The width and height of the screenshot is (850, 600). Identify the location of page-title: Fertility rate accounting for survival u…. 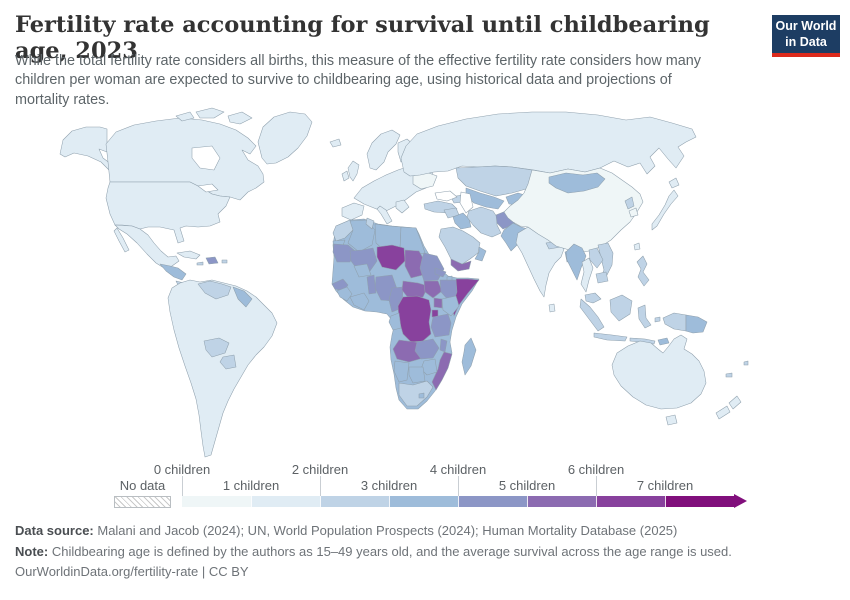
(362, 38).